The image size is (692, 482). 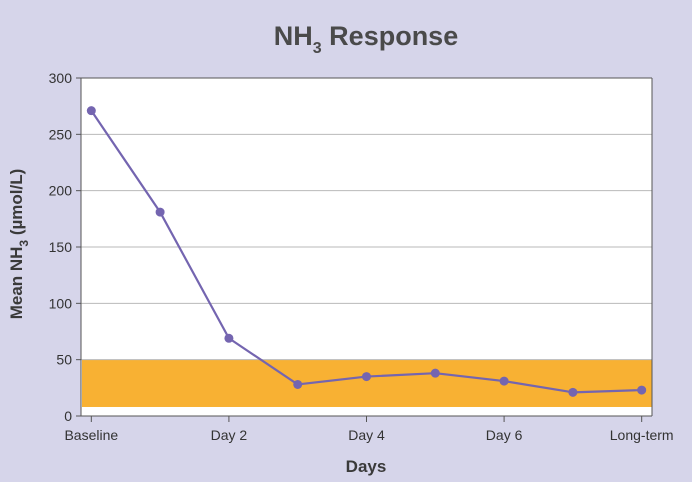 I want to click on chart-title-subscript: 3, so click(x=317, y=48).